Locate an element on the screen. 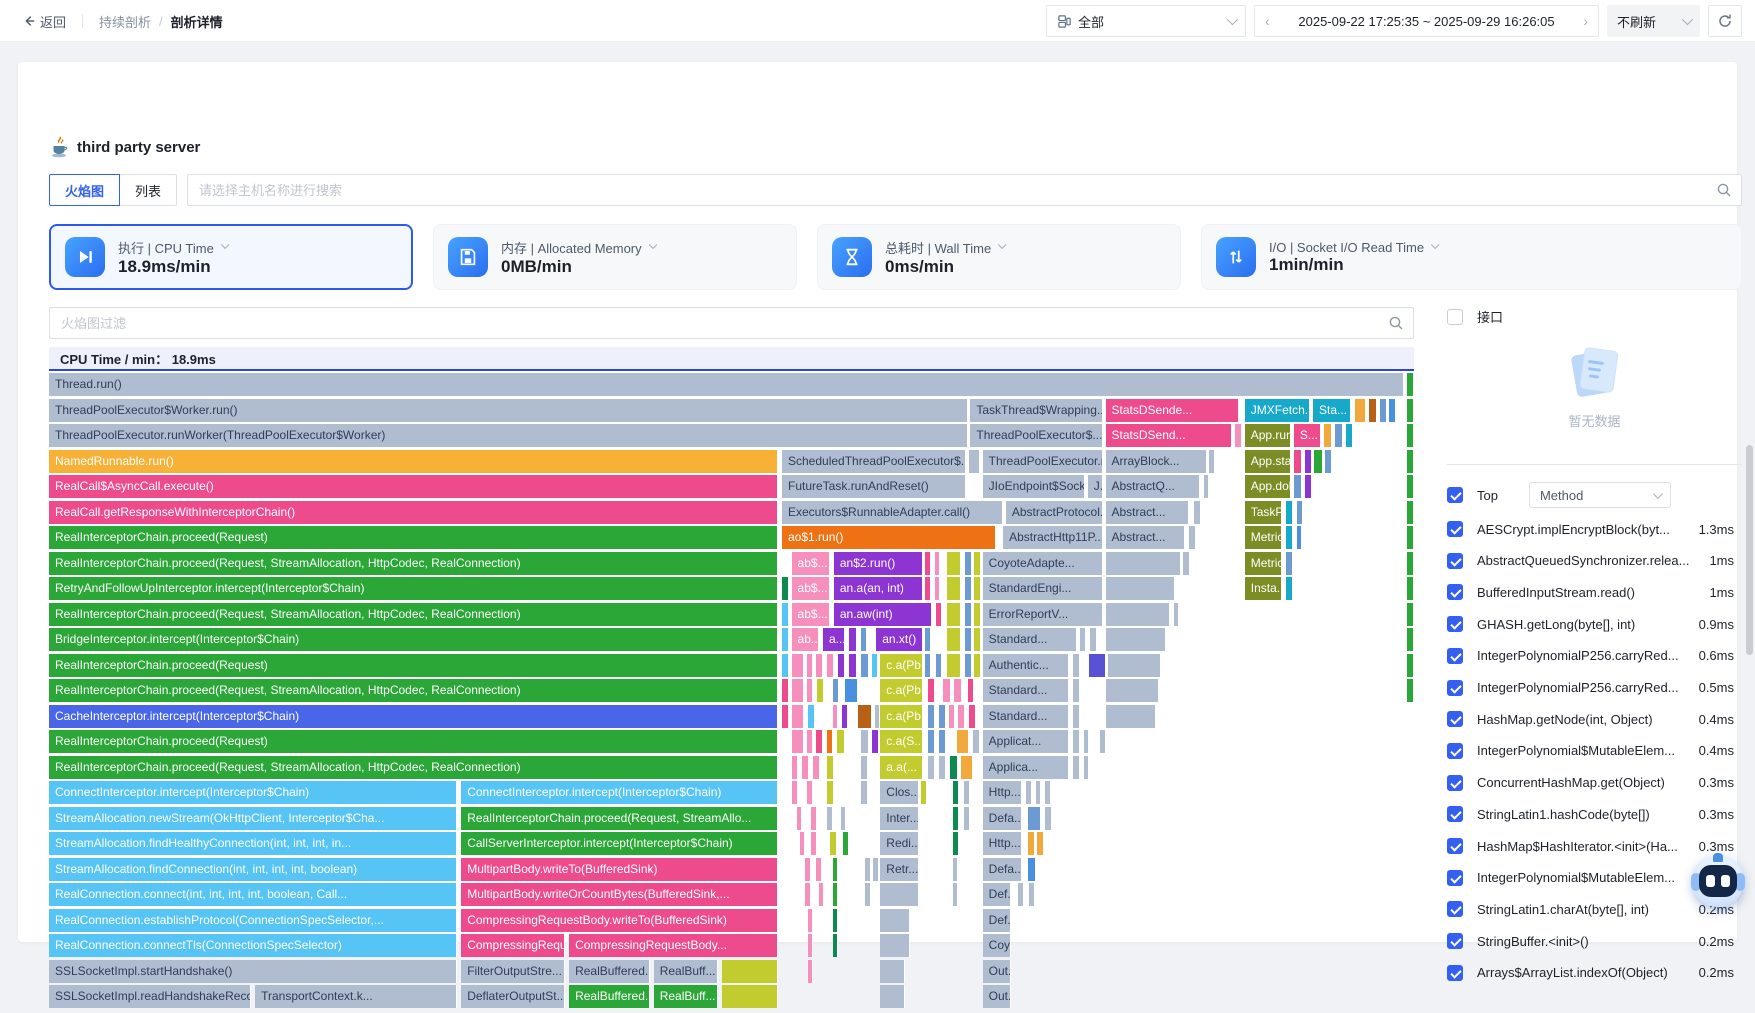 The height and width of the screenshot is (1013, 1755). next-range-icon: › is located at coordinates (1585, 21).